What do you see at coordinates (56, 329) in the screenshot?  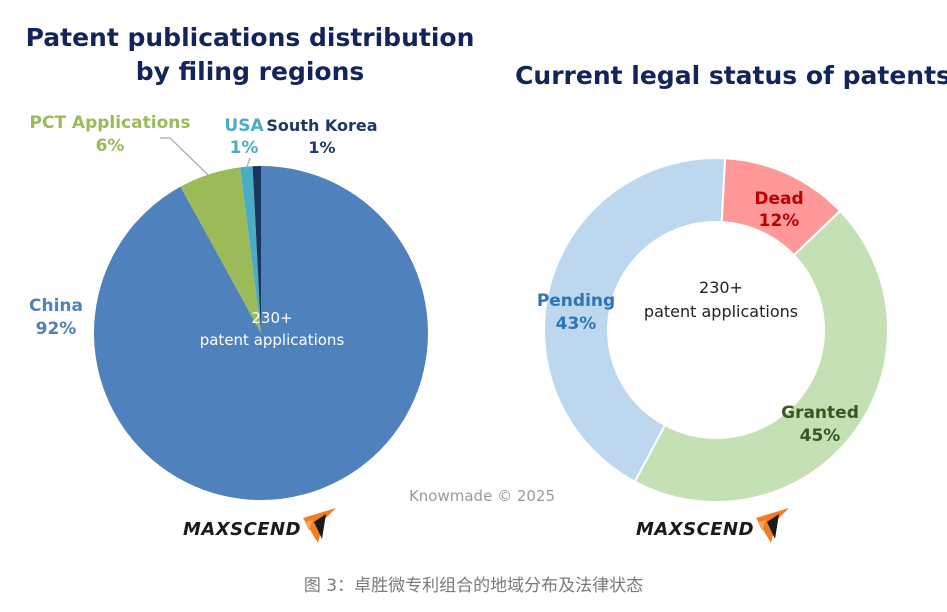 I see `pie-label-china-value: 92%` at bounding box center [56, 329].